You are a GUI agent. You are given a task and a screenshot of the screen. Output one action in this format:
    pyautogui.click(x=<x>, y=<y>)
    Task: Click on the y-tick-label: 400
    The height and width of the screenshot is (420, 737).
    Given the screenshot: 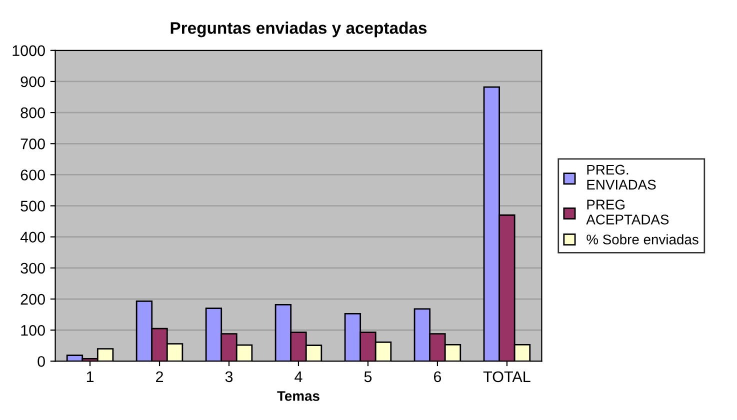 What is the action you would take?
    pyautogui.click(x=32, y=237)
    